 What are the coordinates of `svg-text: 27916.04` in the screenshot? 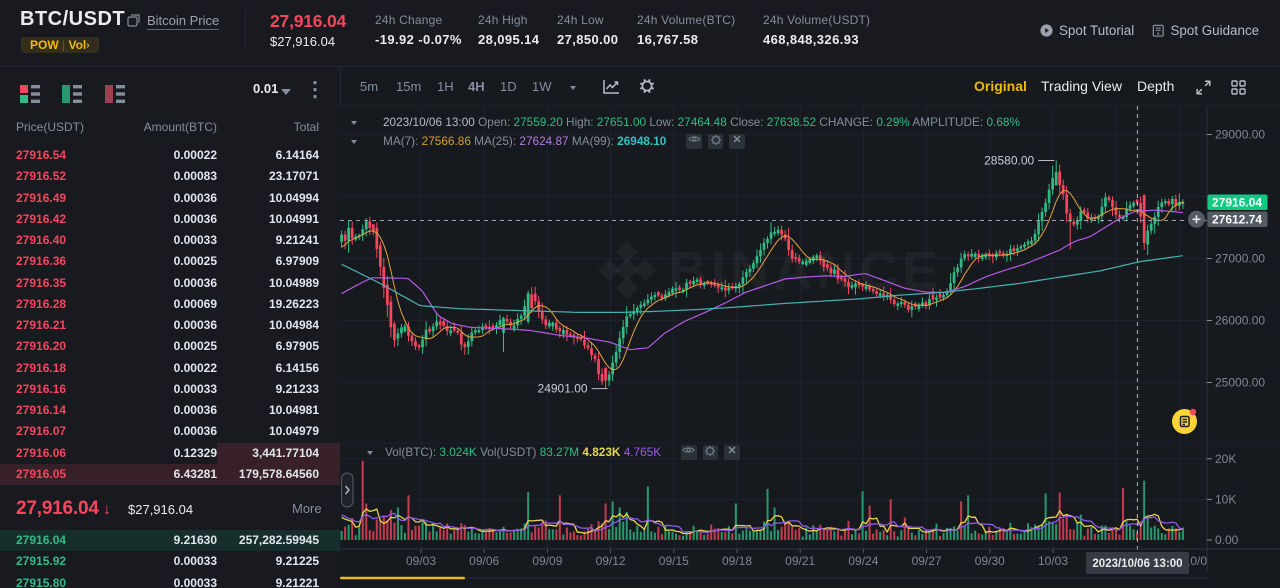 It's located at (1237, 203).